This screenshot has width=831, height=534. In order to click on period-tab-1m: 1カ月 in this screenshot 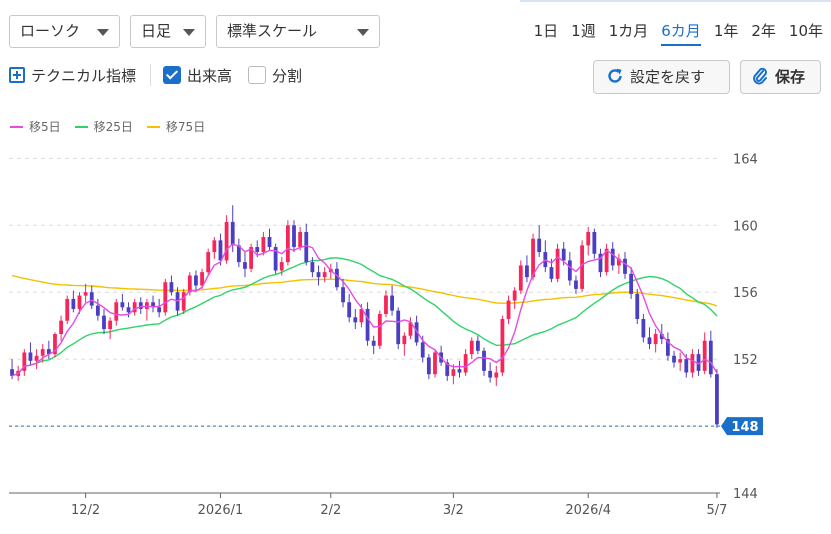, I will do `click(628, 31)`.